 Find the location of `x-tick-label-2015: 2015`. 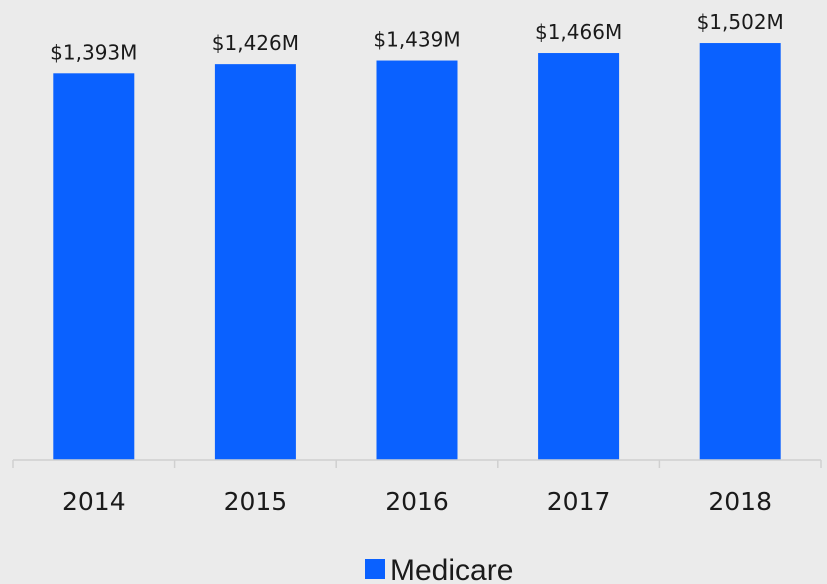

x-tick-label-2015: 2015 is located at coordinates (256, 501).